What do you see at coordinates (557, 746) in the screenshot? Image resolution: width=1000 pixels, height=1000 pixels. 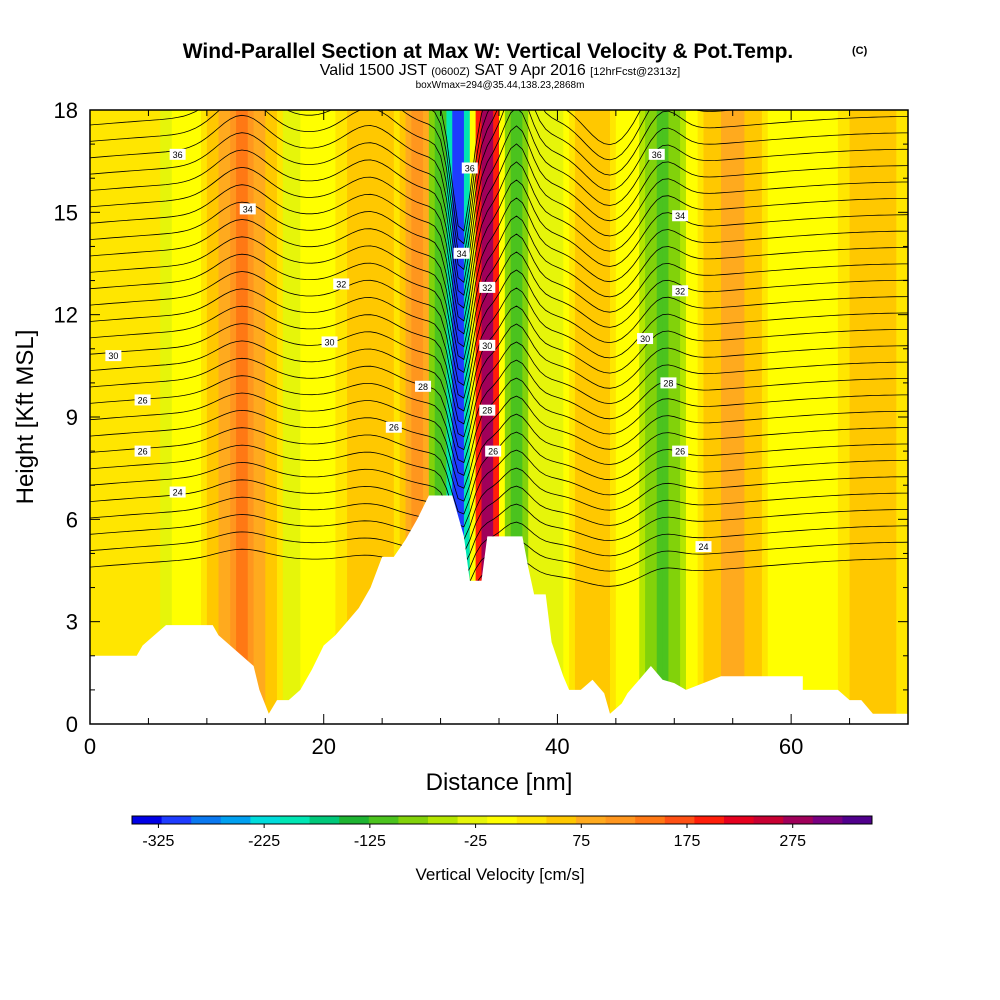 I see `x-tick-label: 40` at bounding box center [557, 746].